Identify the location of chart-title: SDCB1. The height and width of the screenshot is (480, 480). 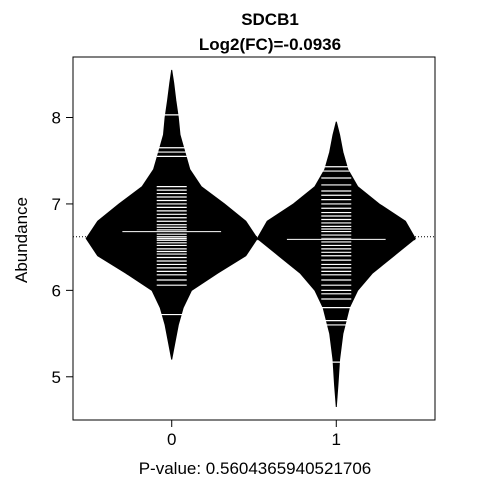
(270, 19).